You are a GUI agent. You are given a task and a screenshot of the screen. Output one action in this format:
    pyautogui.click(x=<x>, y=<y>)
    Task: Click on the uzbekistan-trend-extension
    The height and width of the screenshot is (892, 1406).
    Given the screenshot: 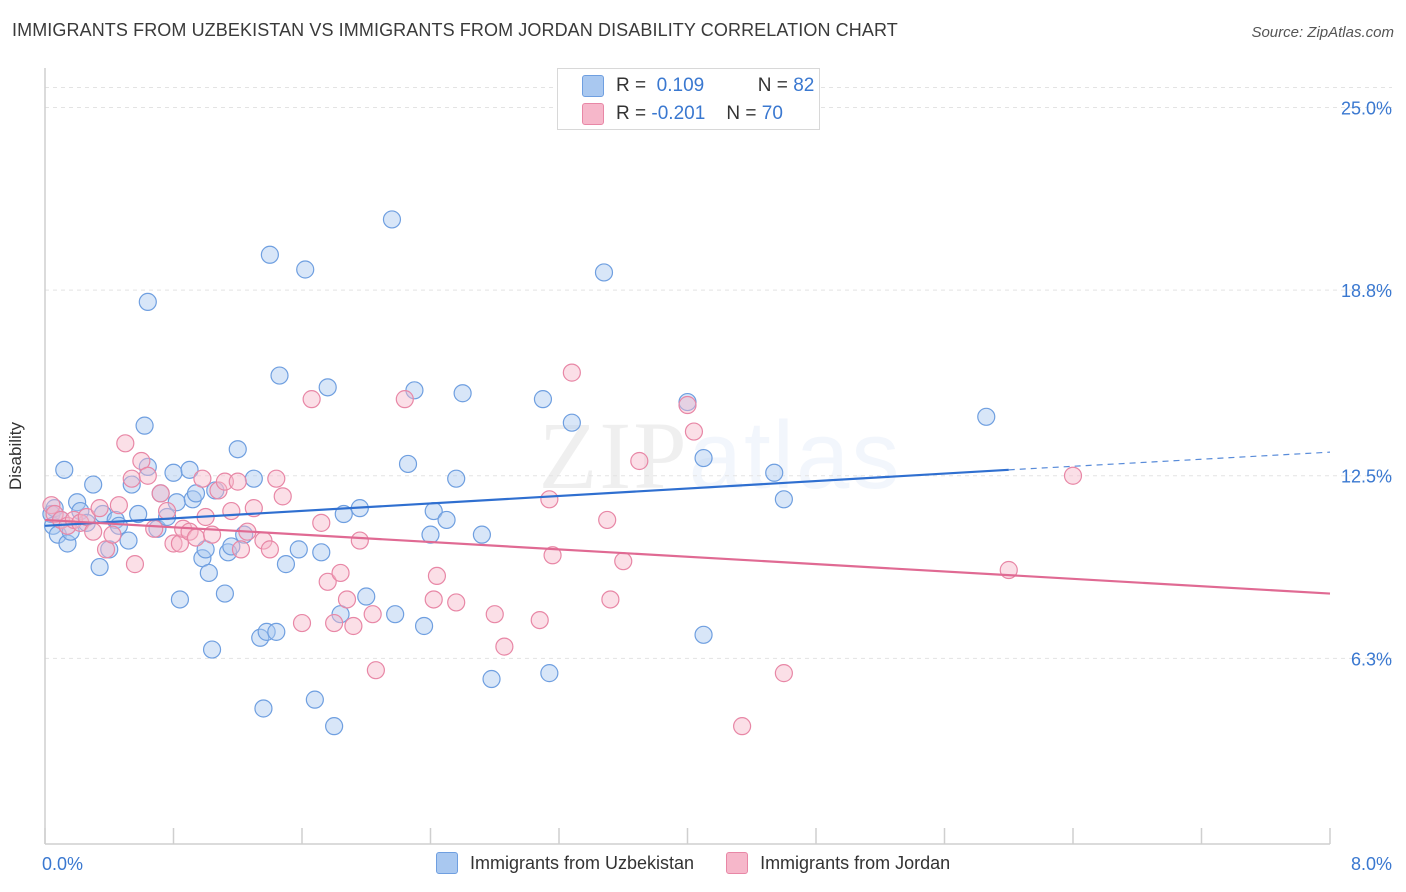 What is the action you would take?
    pyautogui.click(x=1169, y=461)
    